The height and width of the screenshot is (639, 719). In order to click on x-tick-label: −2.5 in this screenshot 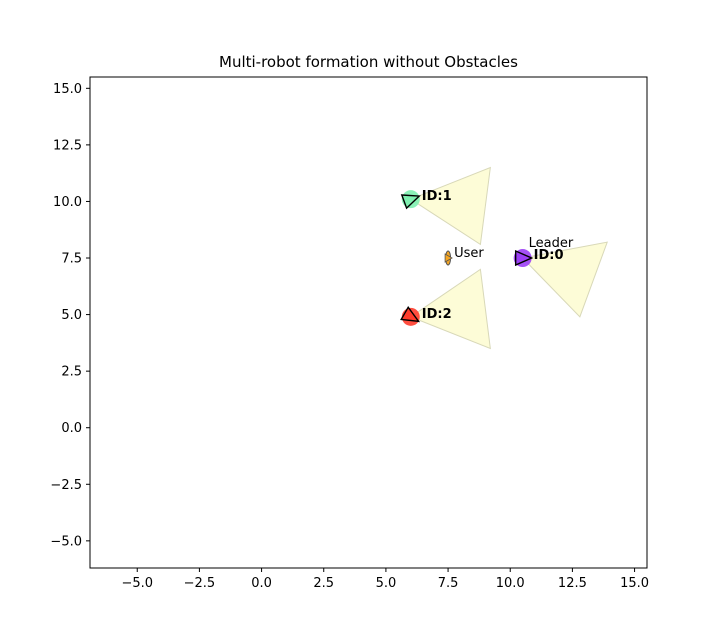, I will do `click(200, 583)`.